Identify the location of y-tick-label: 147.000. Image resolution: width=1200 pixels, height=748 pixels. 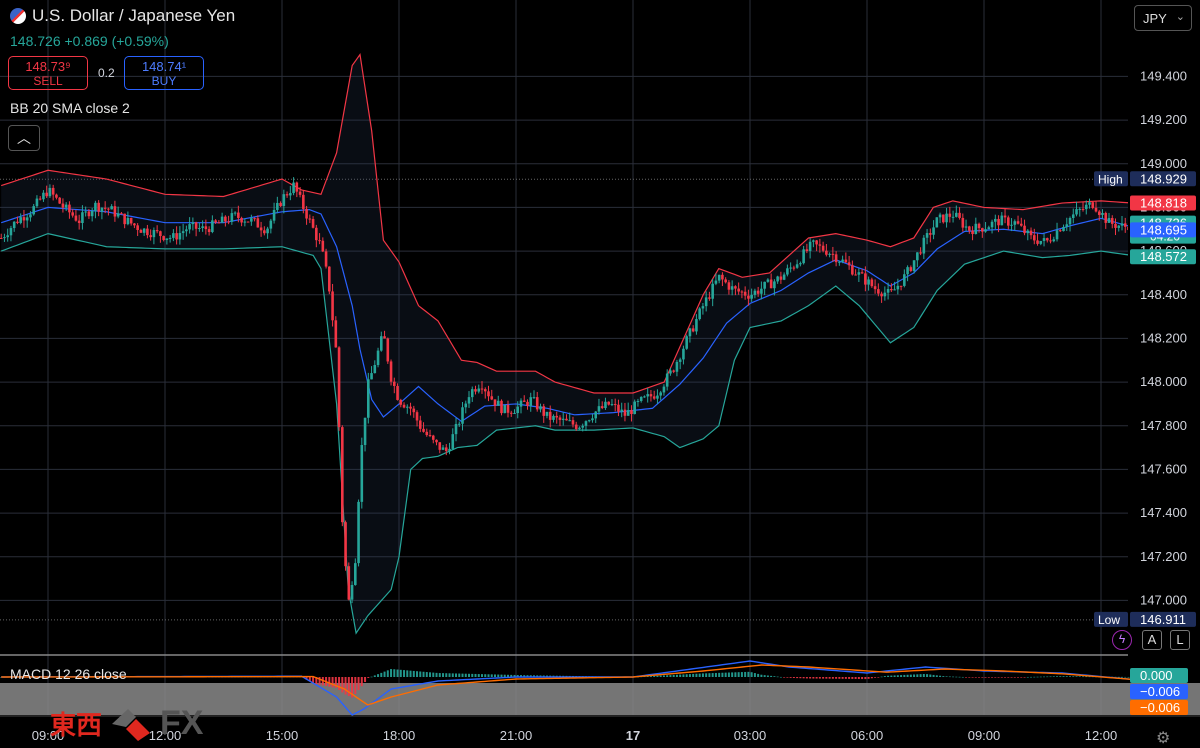
(1163, 599).